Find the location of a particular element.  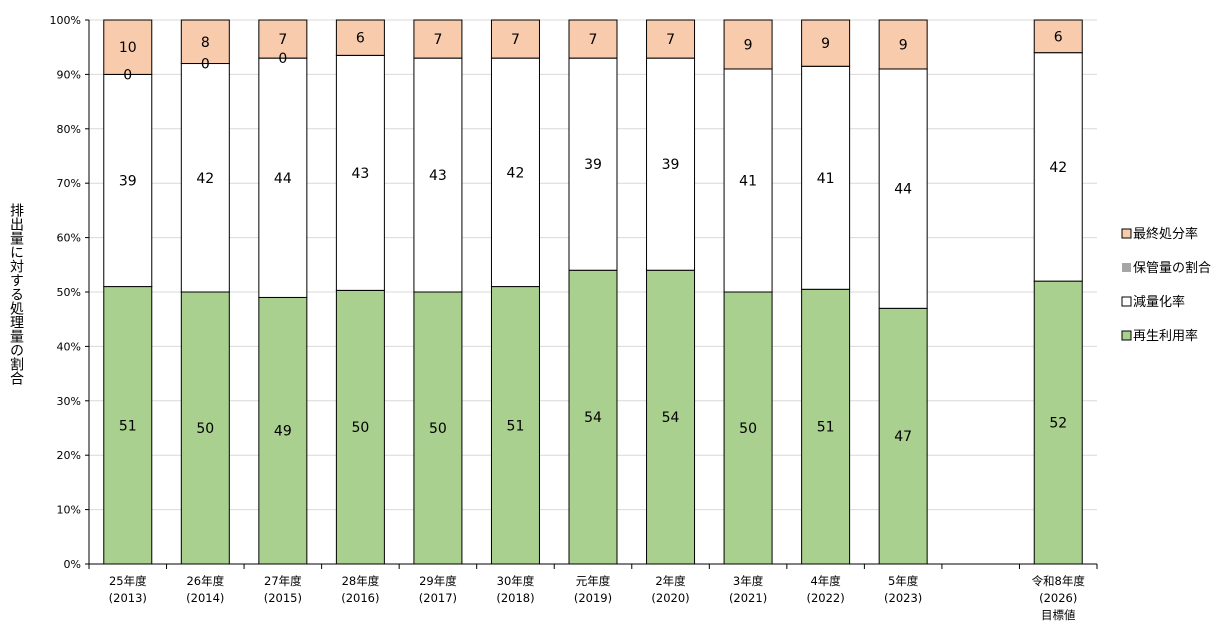

x-tick-label: (2014) is located at coordinates (205, 598).